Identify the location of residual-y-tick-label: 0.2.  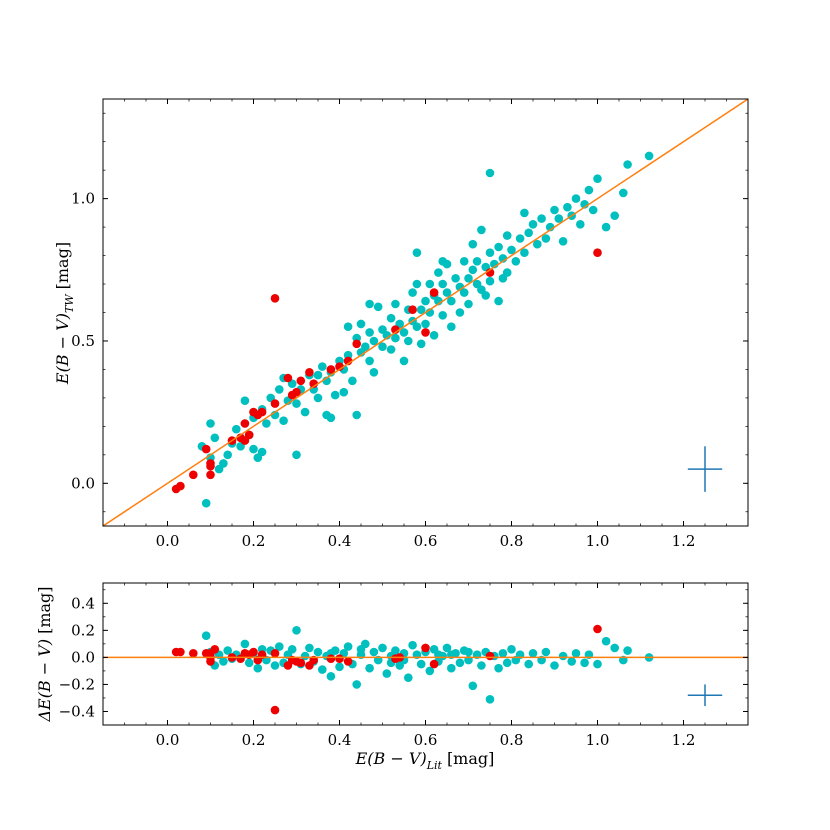
(83, 630).